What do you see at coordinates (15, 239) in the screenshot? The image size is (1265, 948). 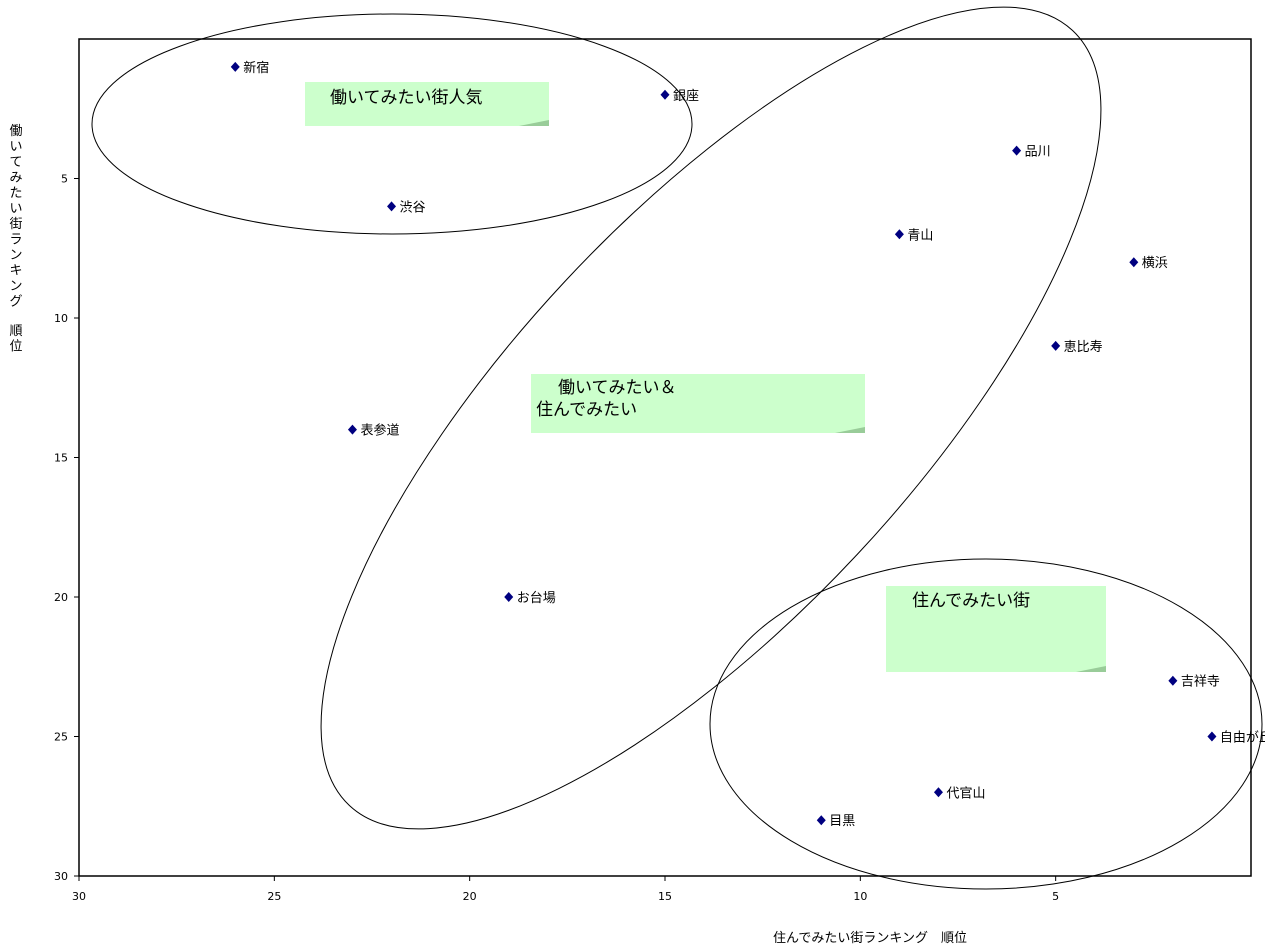 I see `y-axis-title: 働いてみたい街ランキング 順位` at bounding box center [15, 239].